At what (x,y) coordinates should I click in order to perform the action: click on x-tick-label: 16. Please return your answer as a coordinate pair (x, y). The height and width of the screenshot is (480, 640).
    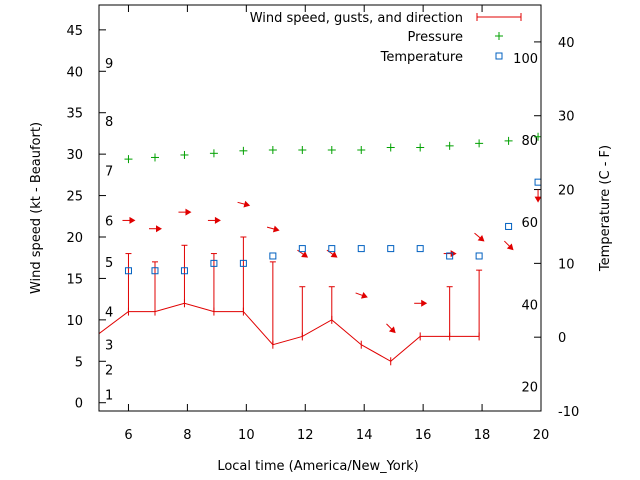
    Looking at the image, I should click on (423, 435).